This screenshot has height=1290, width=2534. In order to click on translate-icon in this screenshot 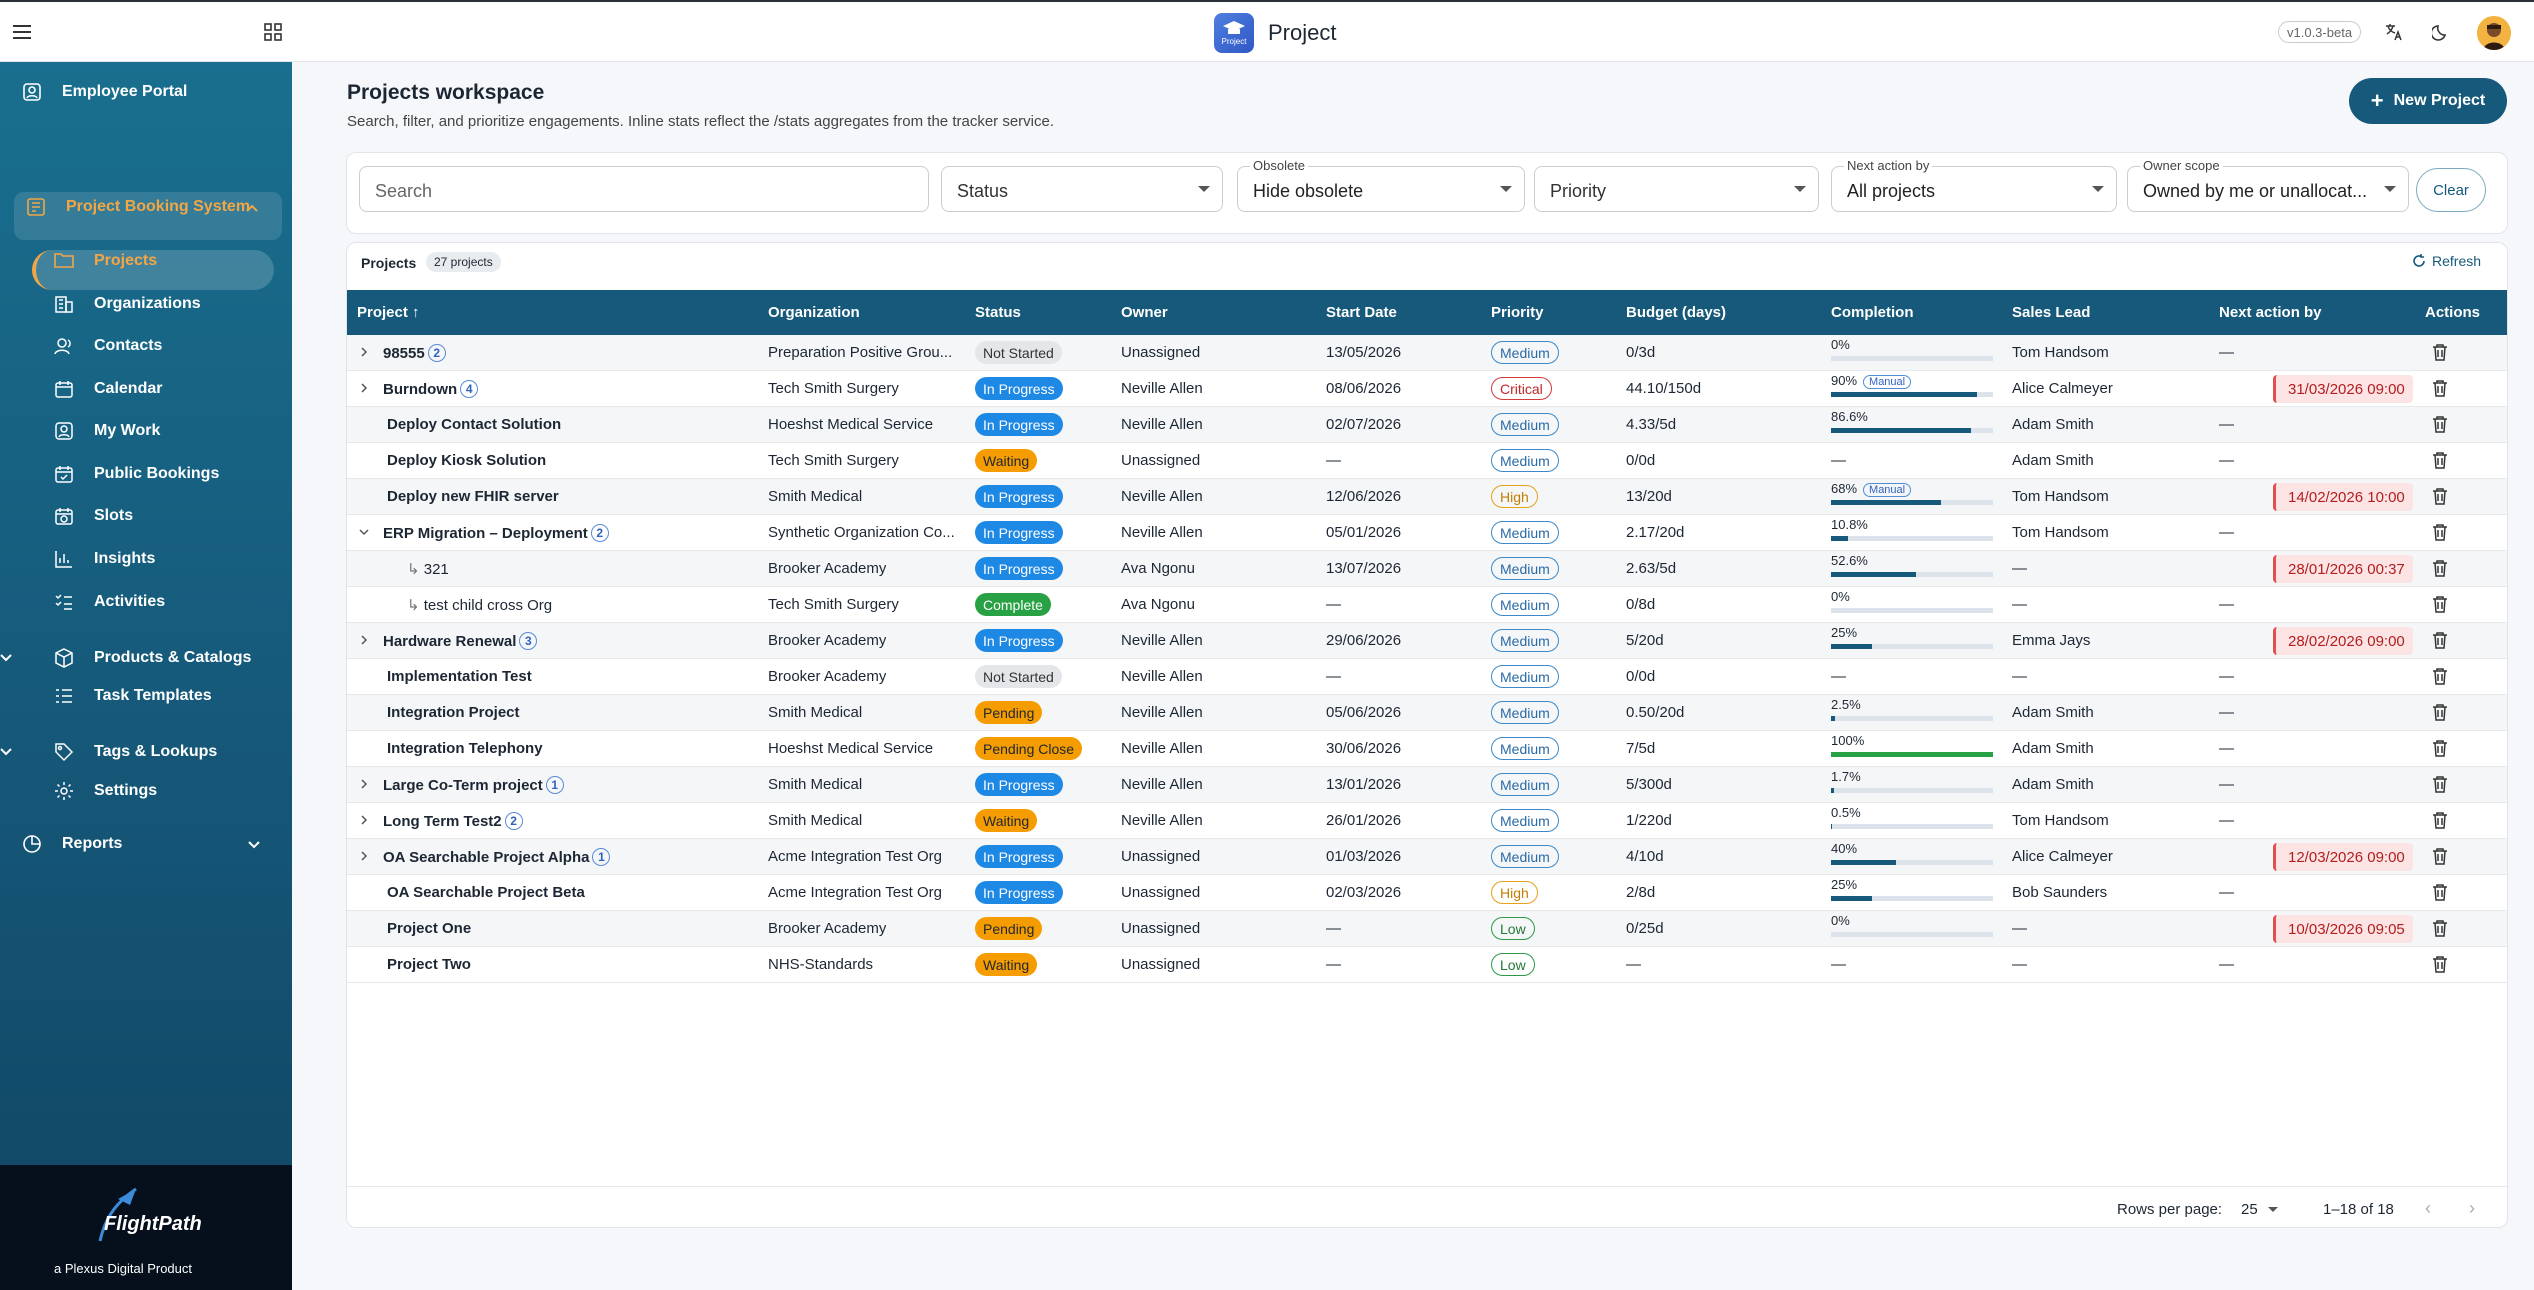, I will do `click(2394, 32)`.